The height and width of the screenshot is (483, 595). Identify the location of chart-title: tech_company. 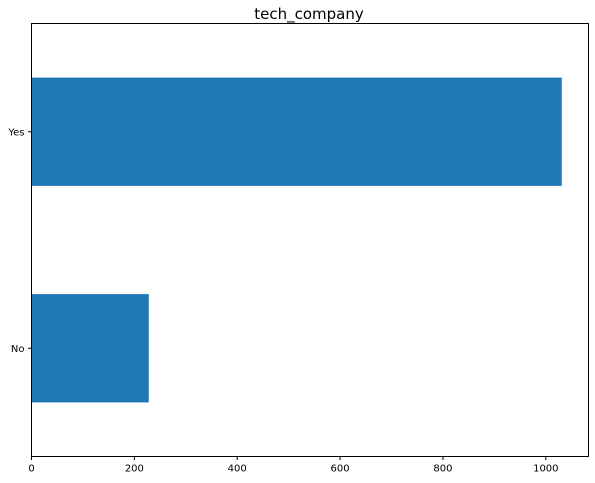
(309, 14).